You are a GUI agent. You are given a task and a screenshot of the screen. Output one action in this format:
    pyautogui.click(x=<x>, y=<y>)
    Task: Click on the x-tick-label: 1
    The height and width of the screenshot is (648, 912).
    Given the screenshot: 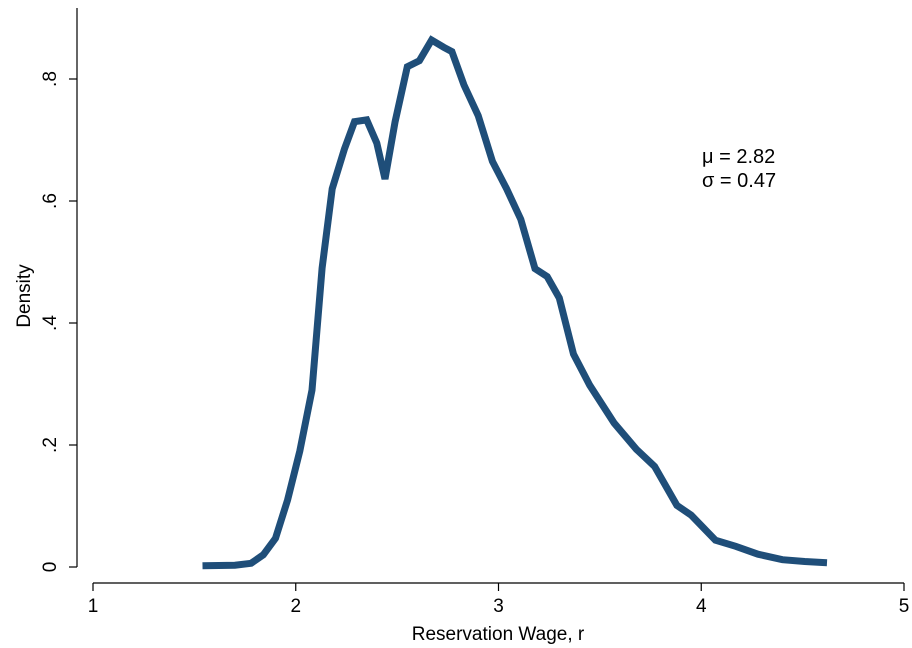 What is the action you would take?
    pyautogui.click(x=93, y=606)
    